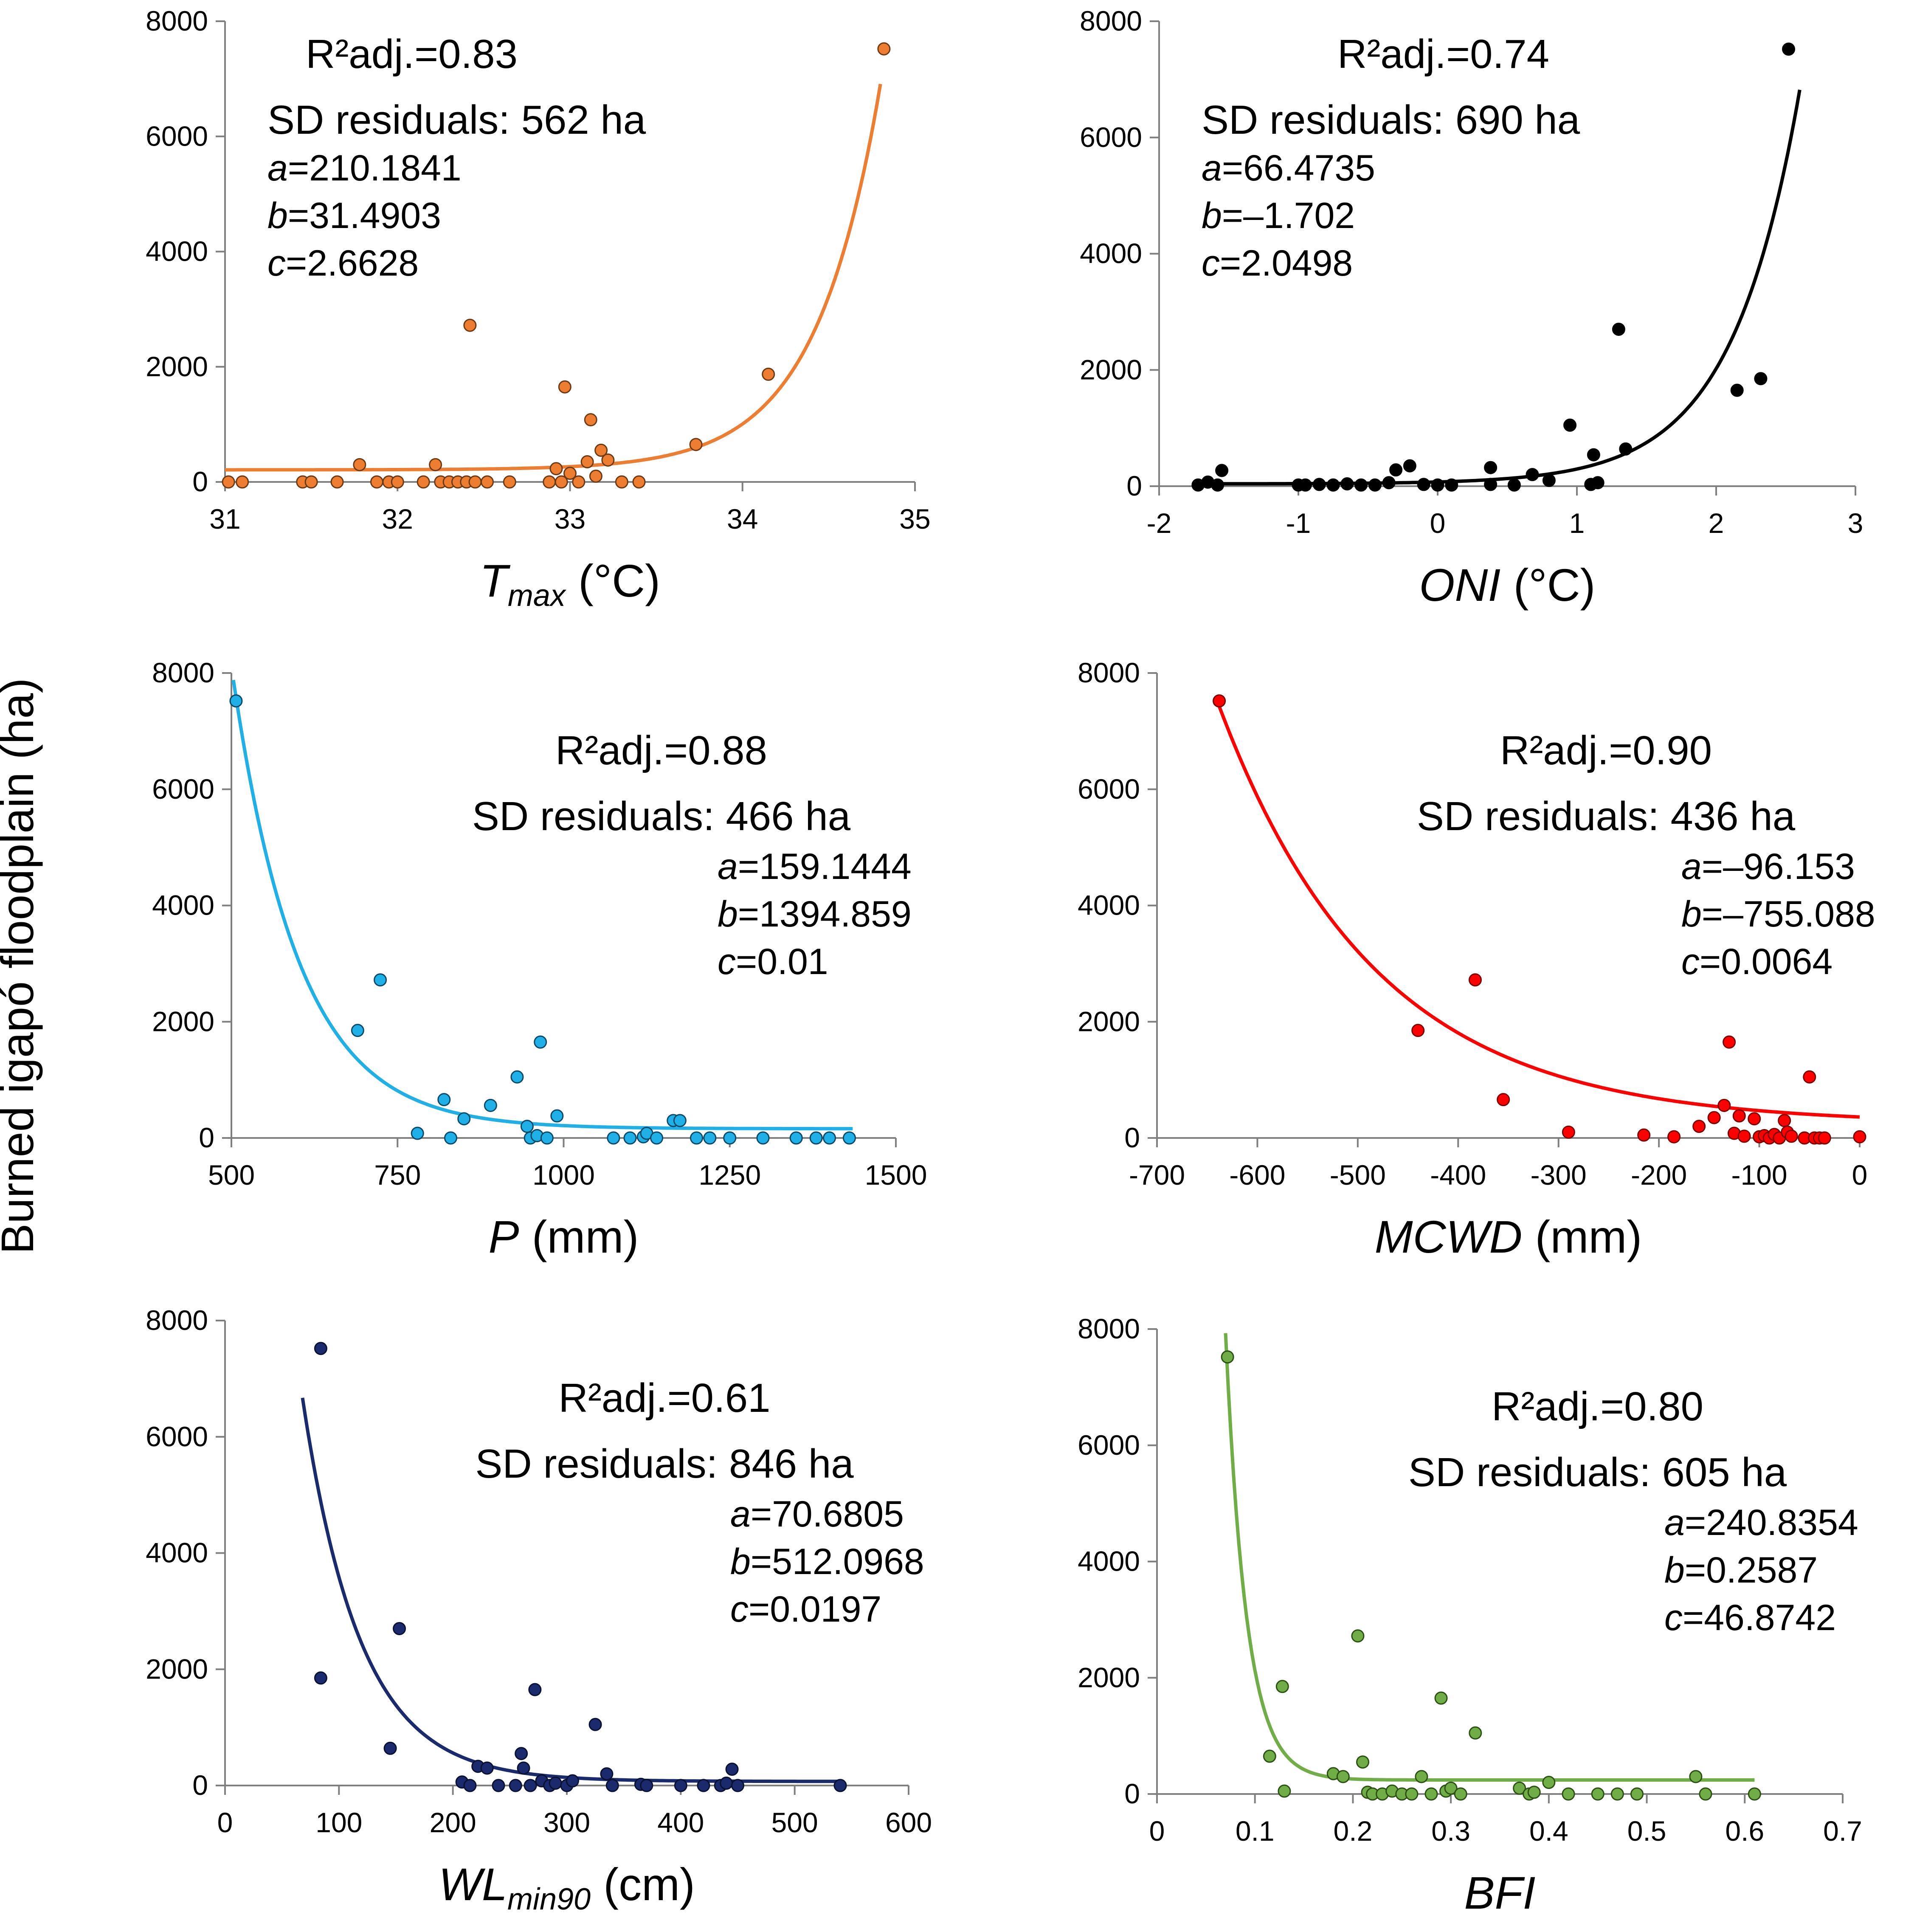  What do you see at coordinates (730, 1175) in the screenshot?
I see `x-tick-label: 1250` at bounding box center [730, 1175].